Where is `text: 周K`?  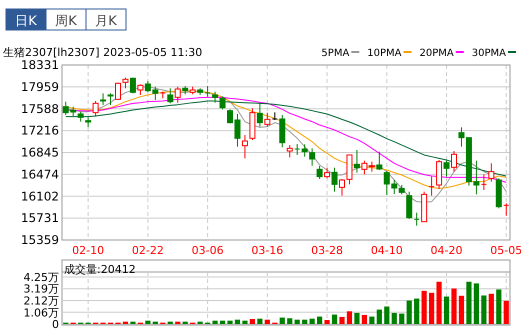 text: 周K is located at coordinates (66, 21).